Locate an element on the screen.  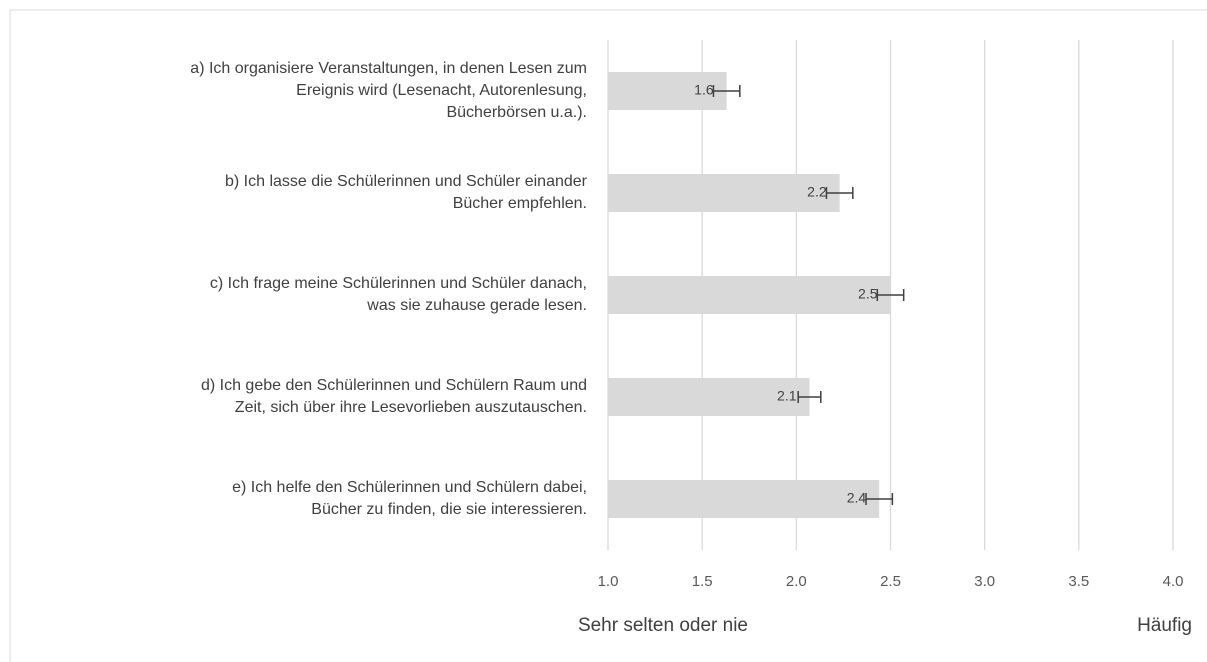
x-tick-label: 3.0 is located at coordinates (984, 581).